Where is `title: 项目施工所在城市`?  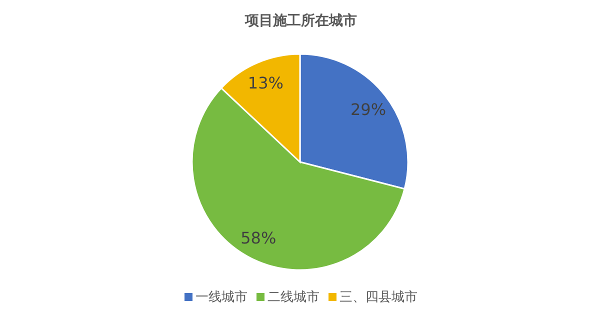
title: 项目施工所在城市 is located at coordinates (301, 21).